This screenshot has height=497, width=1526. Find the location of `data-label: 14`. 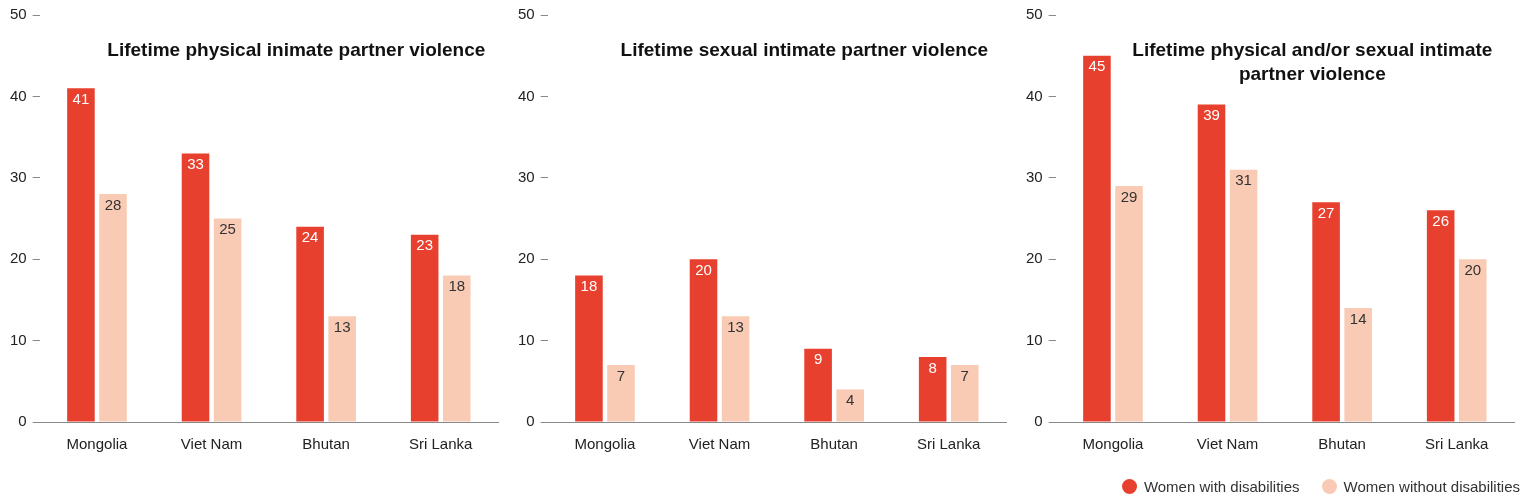

data-label: 14 is located at coordinates (1358, 318).